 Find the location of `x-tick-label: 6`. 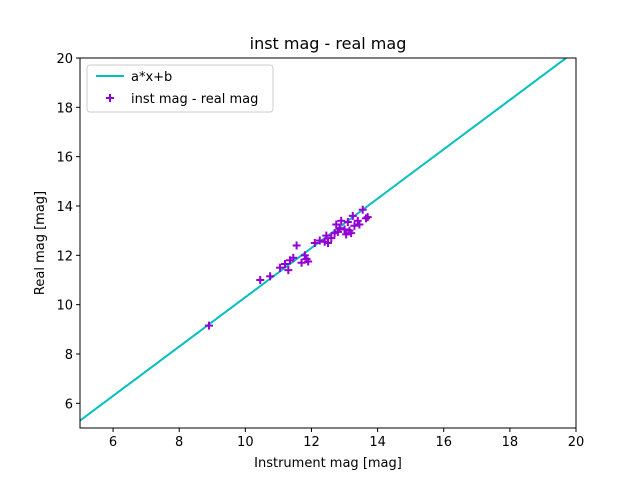

x-tick-label: 6 is located at coordinates (113, 442).